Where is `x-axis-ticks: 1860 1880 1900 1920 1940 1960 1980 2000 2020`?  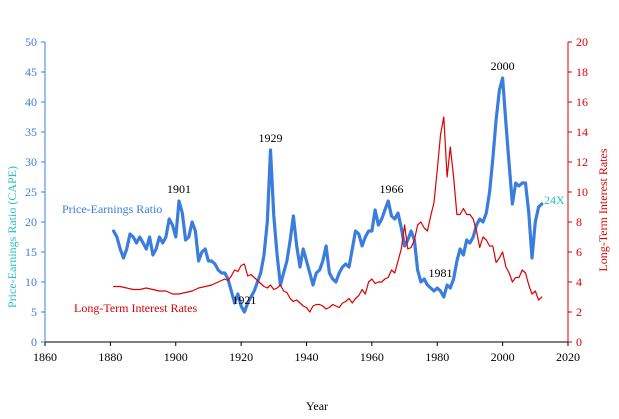
x-axis-ticks: 1860 1880 1900 1920 1940 1960 1980 2000 2020 is located at coordinates (306, 353).